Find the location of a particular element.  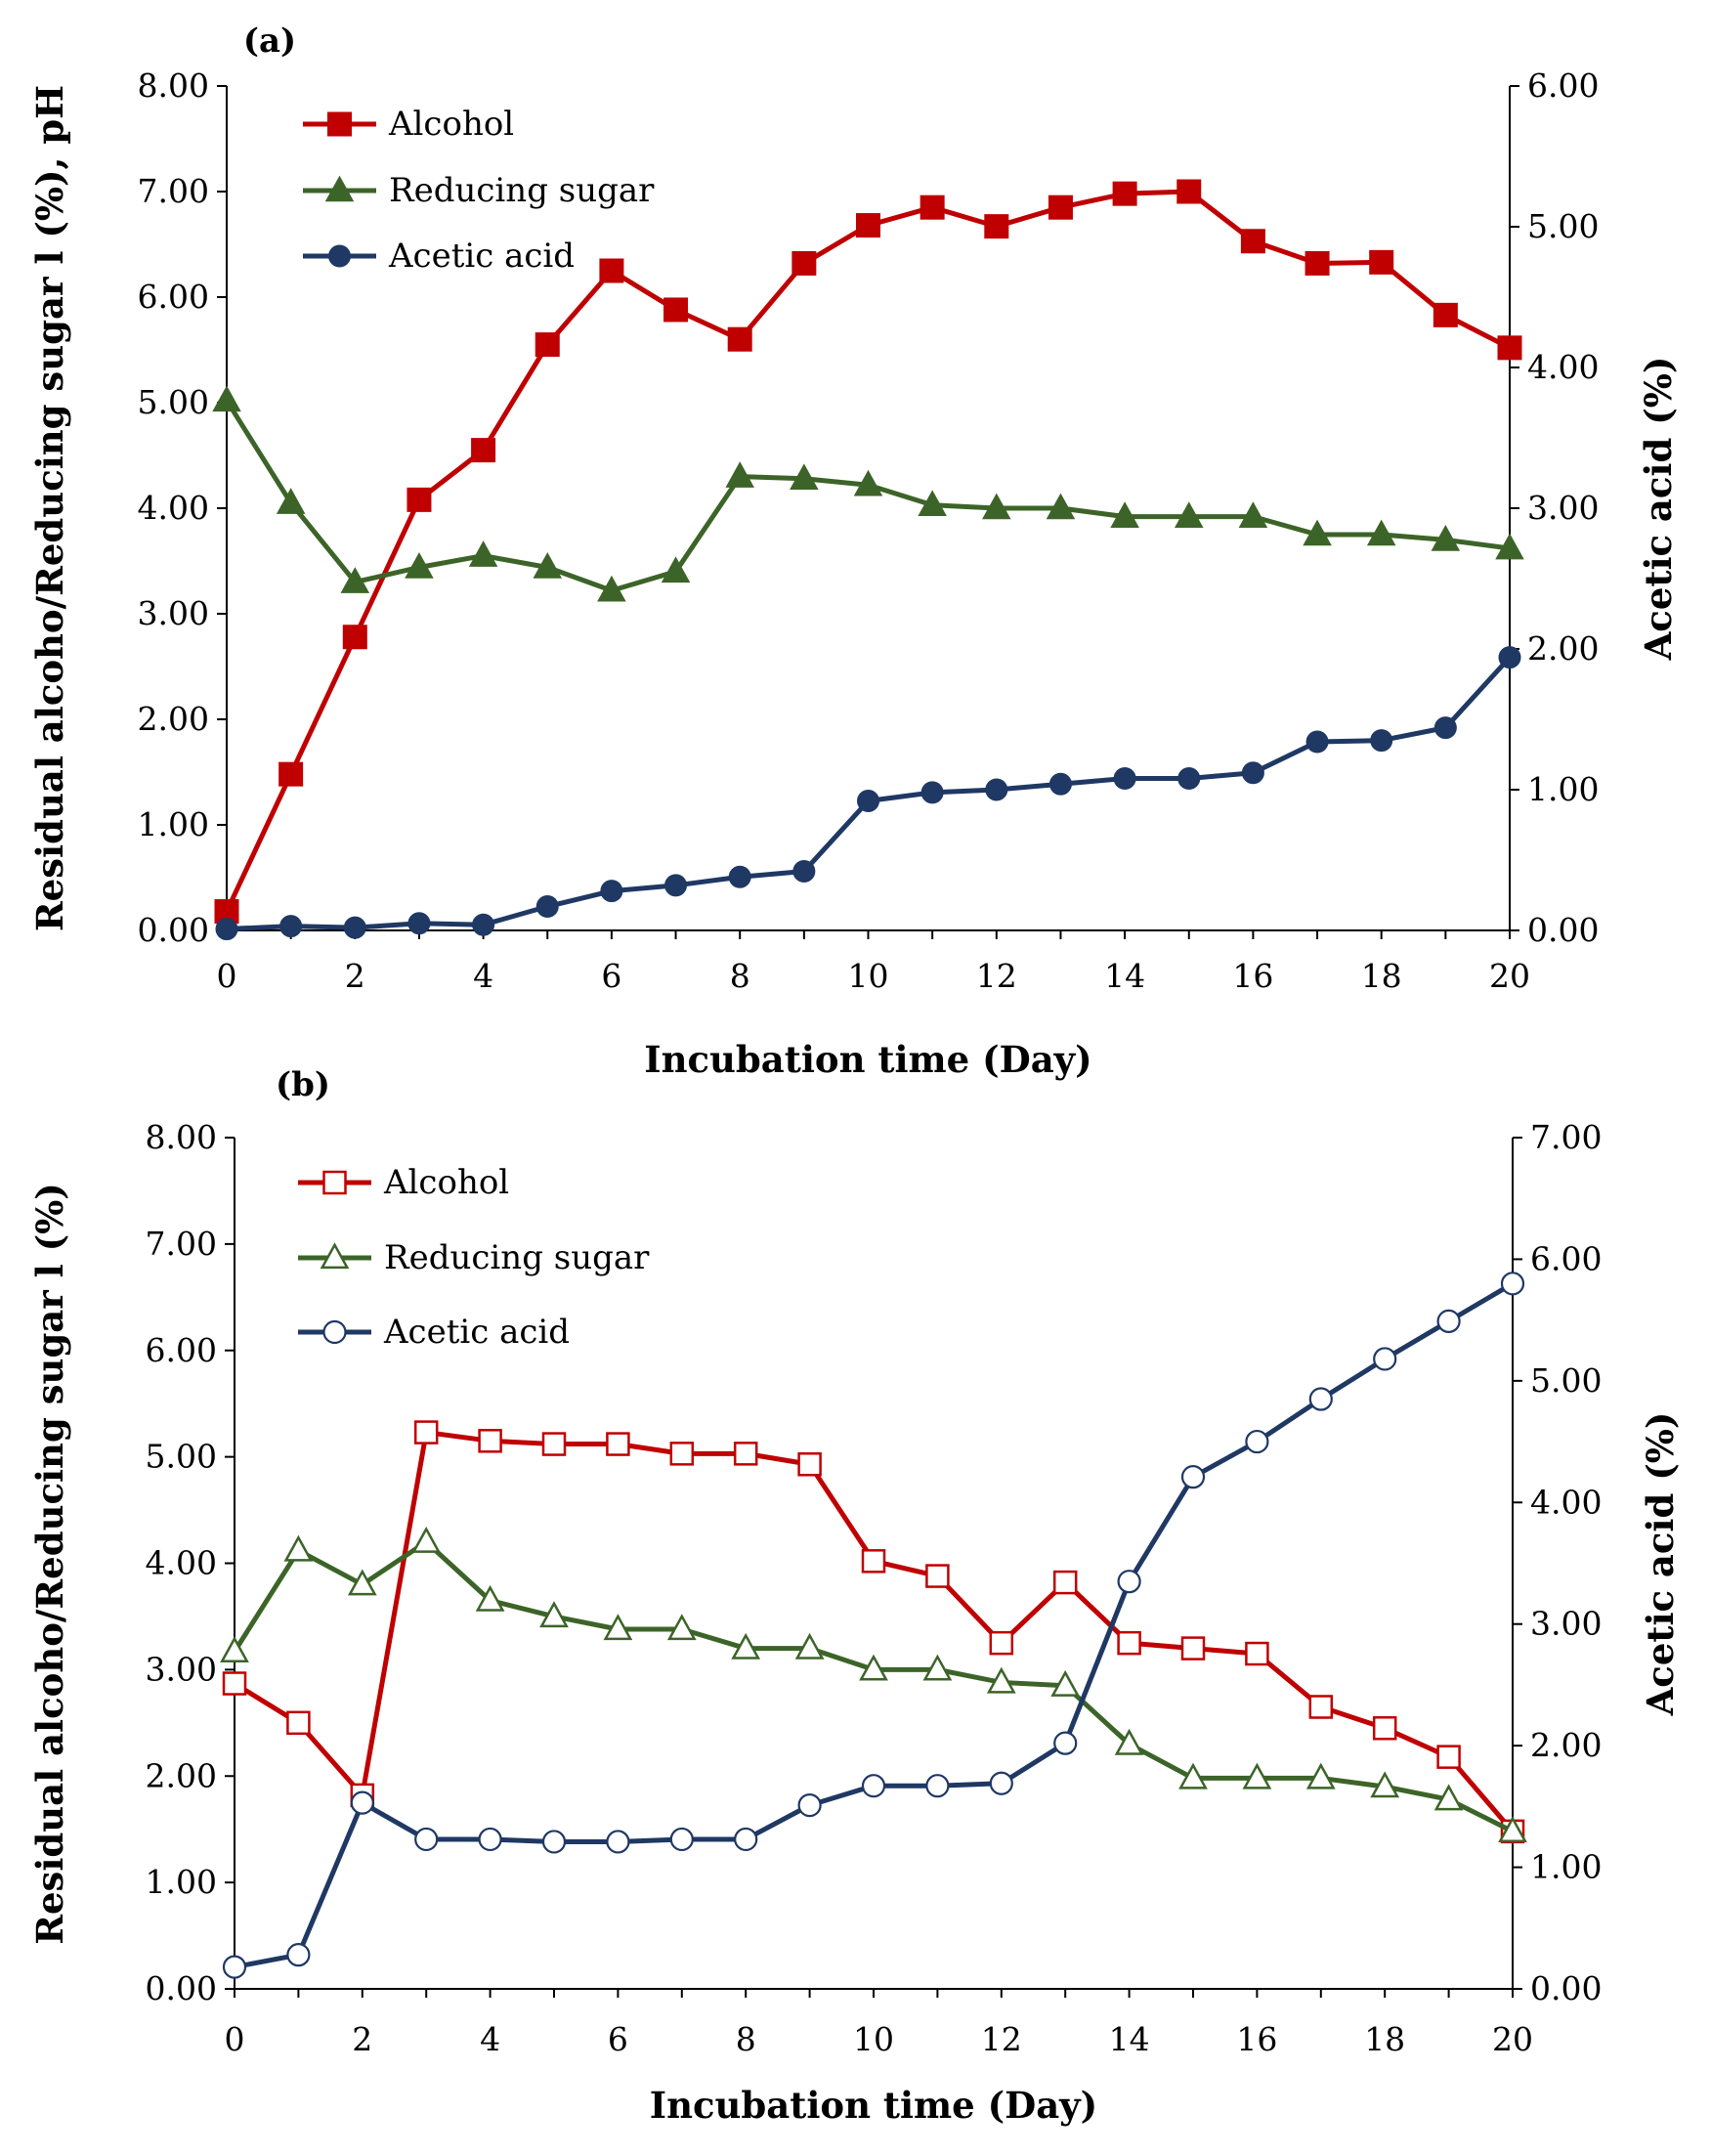

series-alcohol is located at coordinates (873, 1632).